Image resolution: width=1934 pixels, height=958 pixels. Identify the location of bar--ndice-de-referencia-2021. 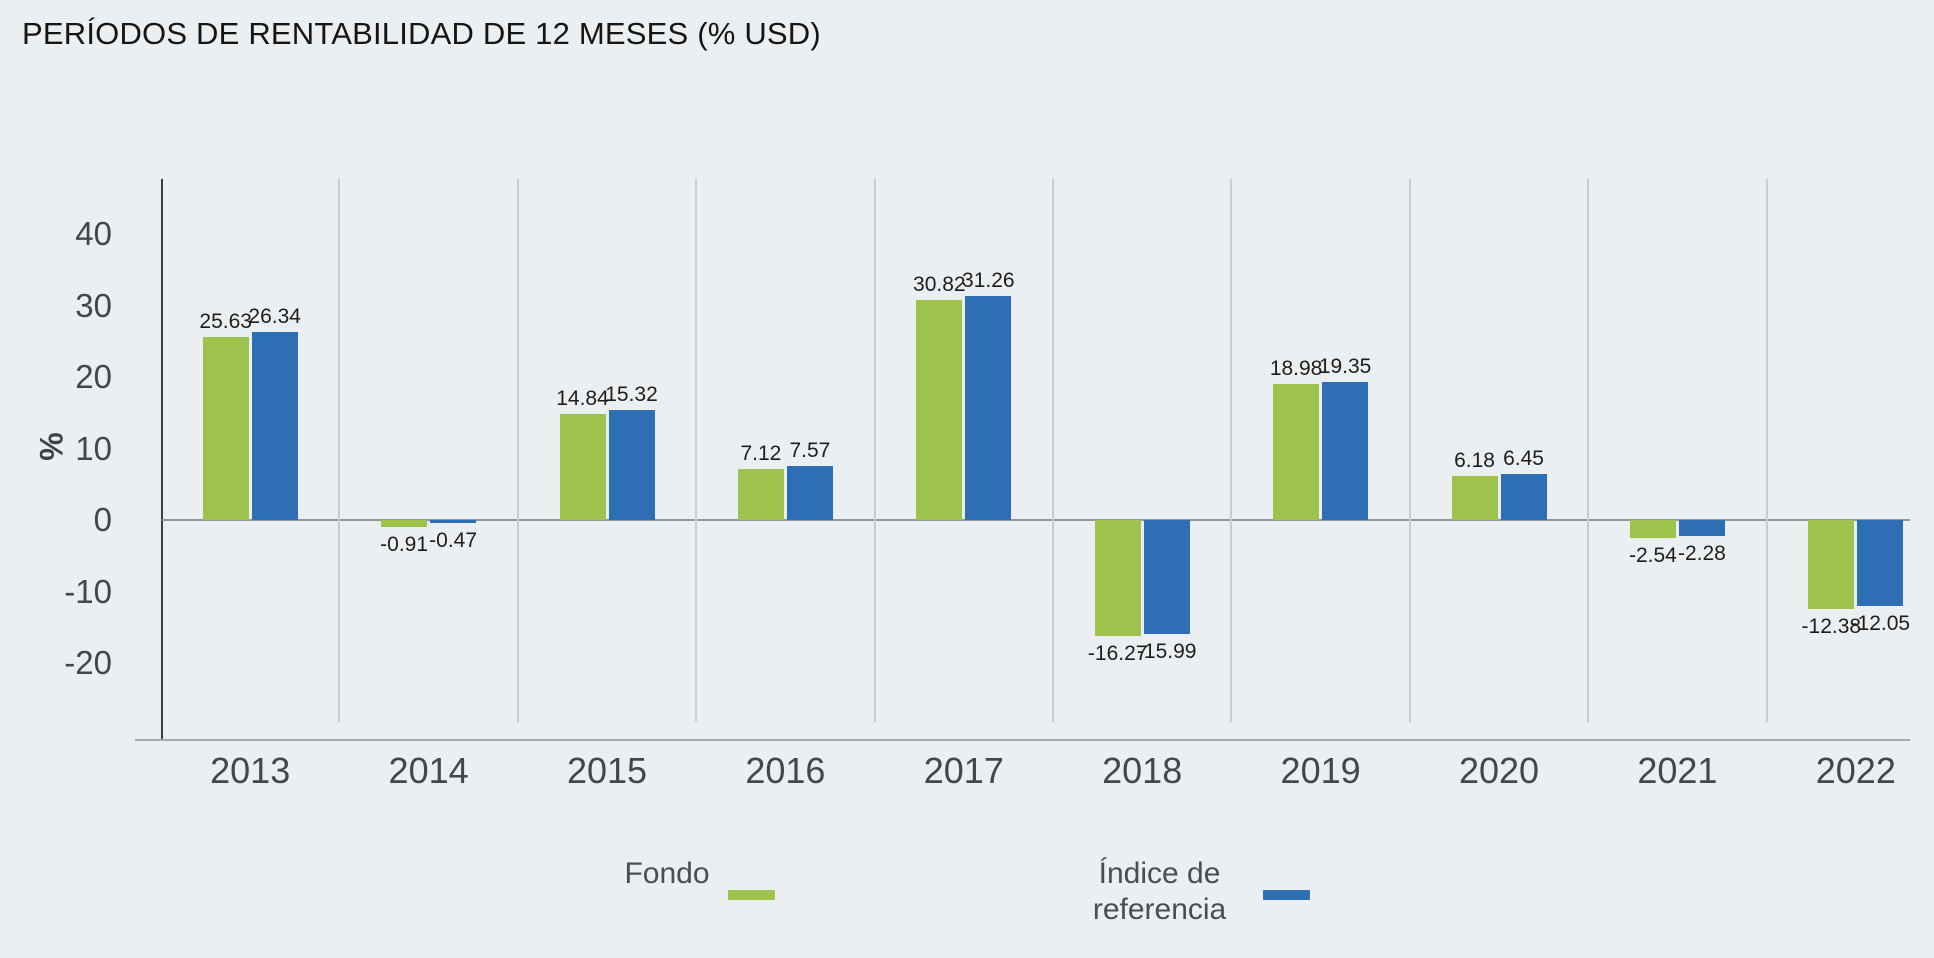
(1701, 528).